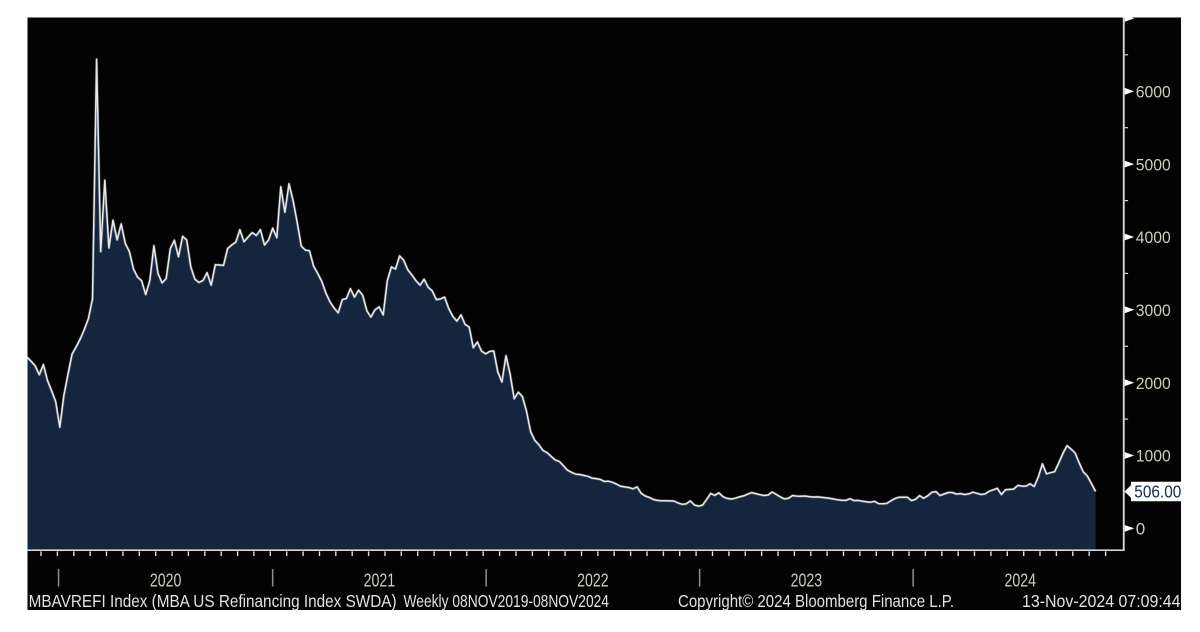 The width and height of the screenshot is (1200, 632). What do you see at coordinates (1020, 581) in the screenshot?
I see `svg-text: 2024` at bounding box center [1020, 581].